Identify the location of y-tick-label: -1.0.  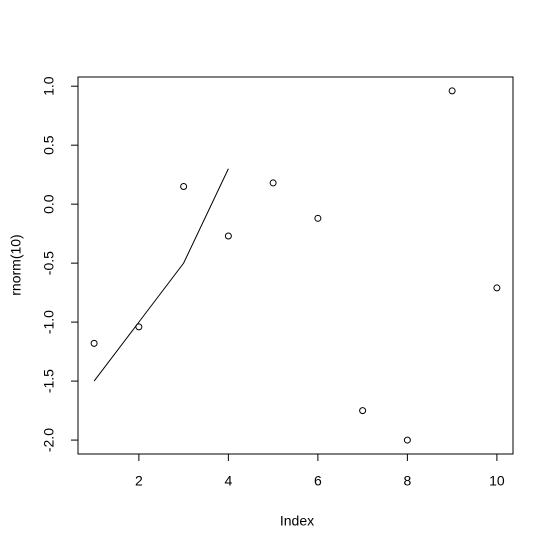
(49, 322).